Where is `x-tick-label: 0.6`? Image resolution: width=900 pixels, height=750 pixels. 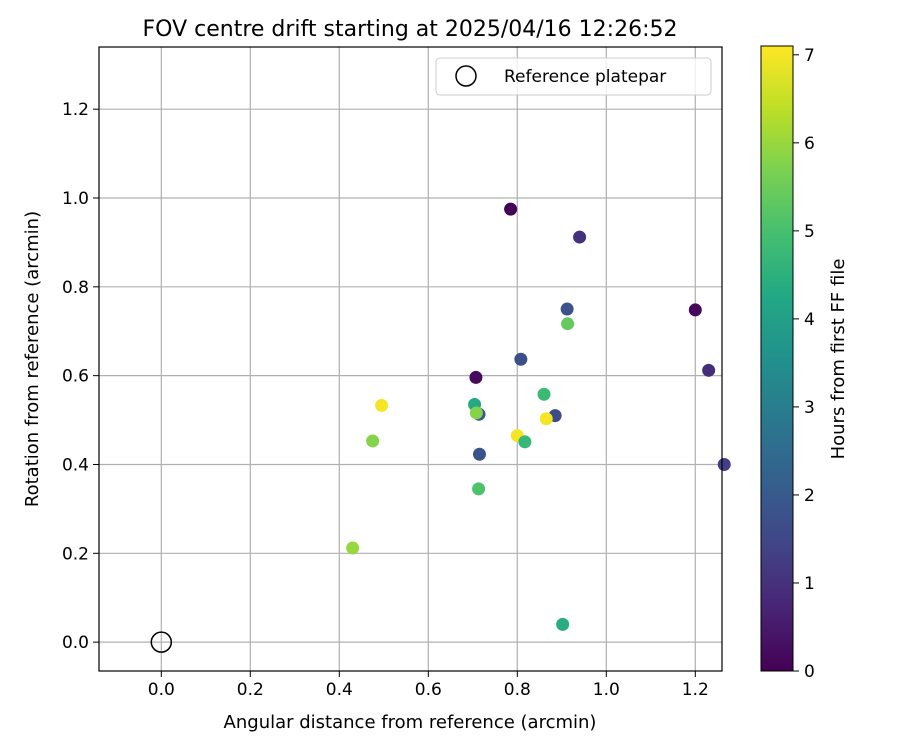 x-tick-label: 0.6 is located at coordinates (428, 690).